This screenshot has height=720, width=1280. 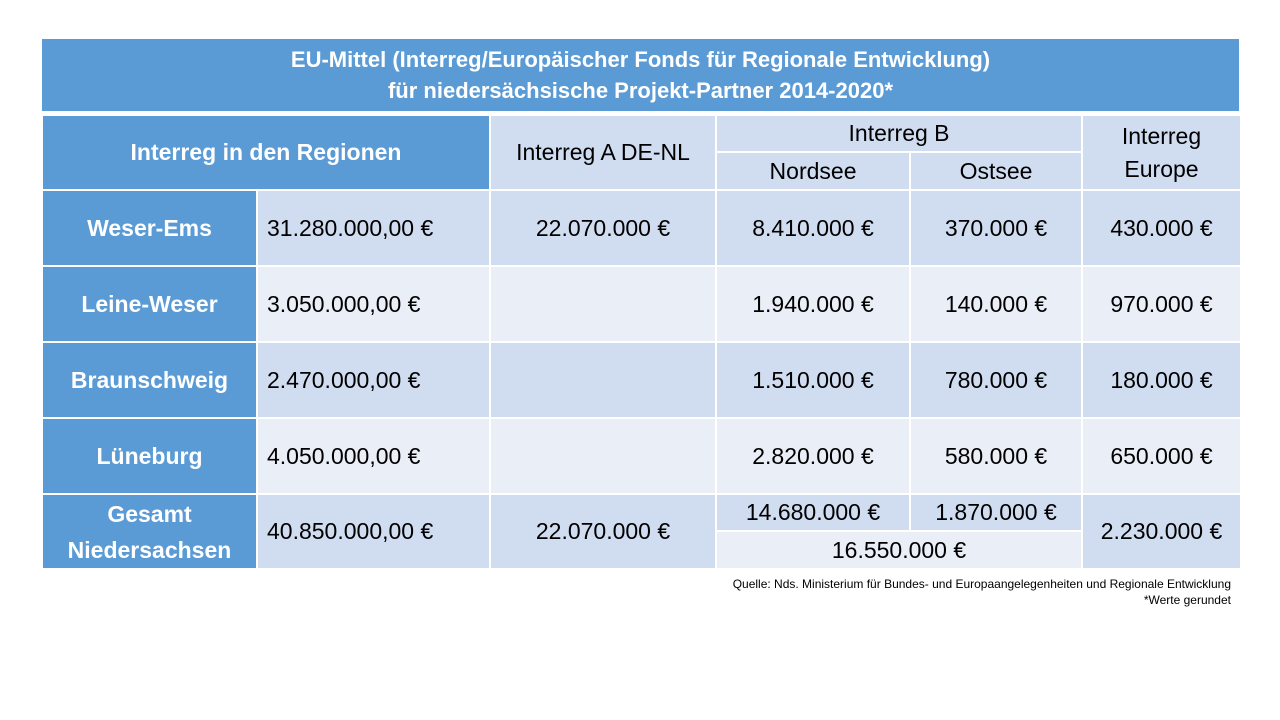 What do you see at coordinates (996, 380) in the screenshot?
I see `cell-ostsee: 780.000 €` at bounding box center [996, 380].